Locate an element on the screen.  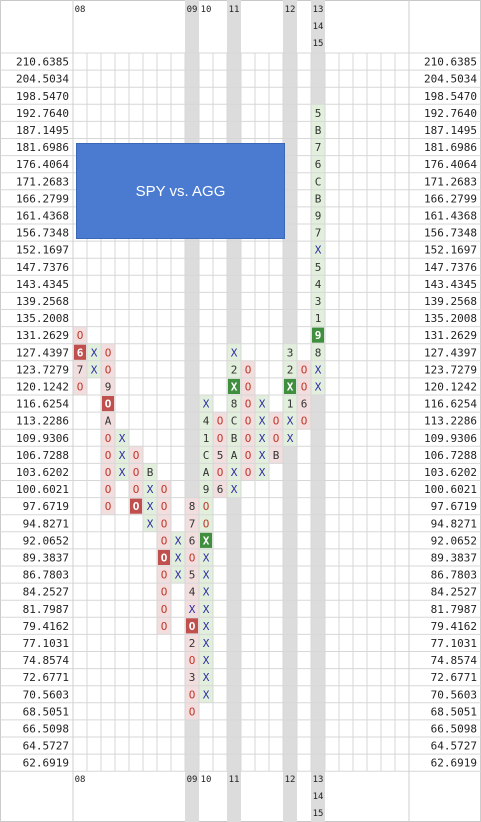
price-label-right: 100.6021 is located at coordinates (450, 489).